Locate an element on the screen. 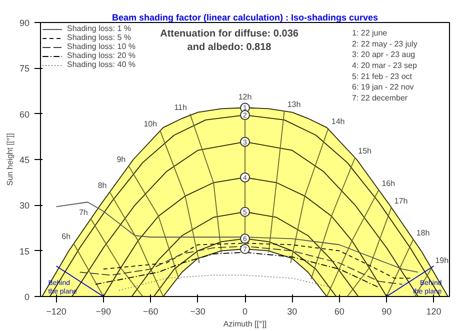  x-tick-label: 90 is located at coordinates (387, 311).